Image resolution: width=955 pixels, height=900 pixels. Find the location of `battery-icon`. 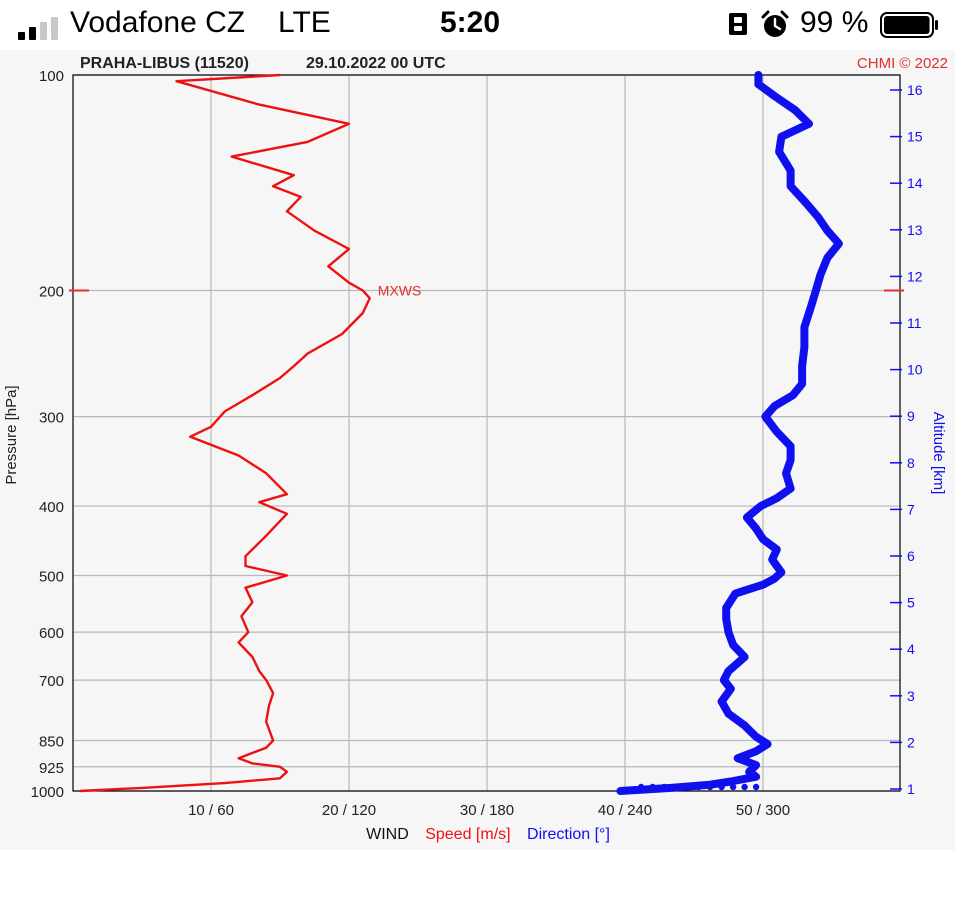

battery-icon is located at coordinates (909, 25).